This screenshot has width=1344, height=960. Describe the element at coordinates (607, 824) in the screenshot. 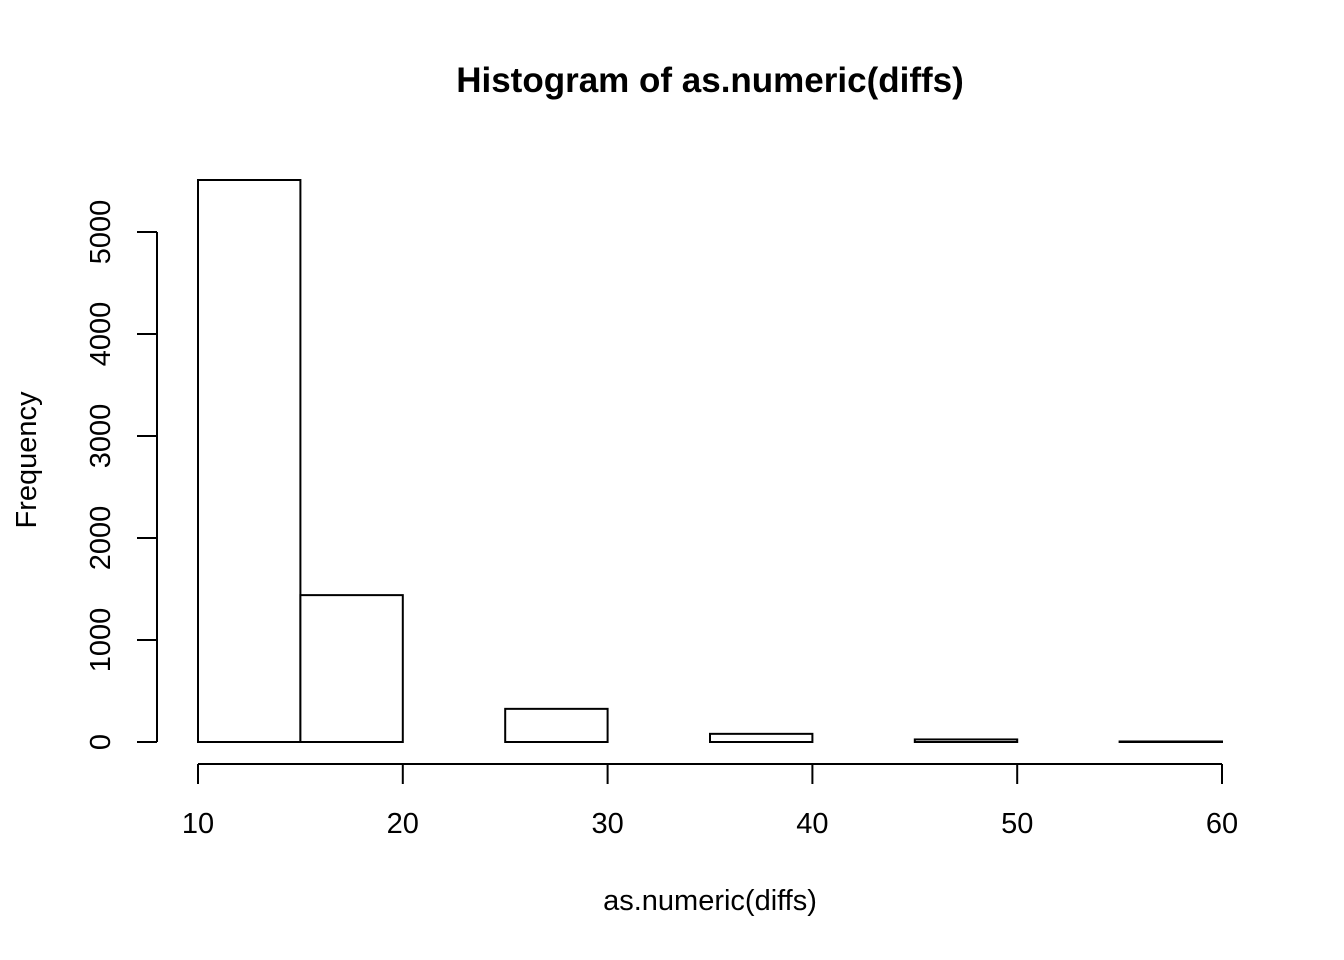

I see `x-tick-label-30: 30` at that location.